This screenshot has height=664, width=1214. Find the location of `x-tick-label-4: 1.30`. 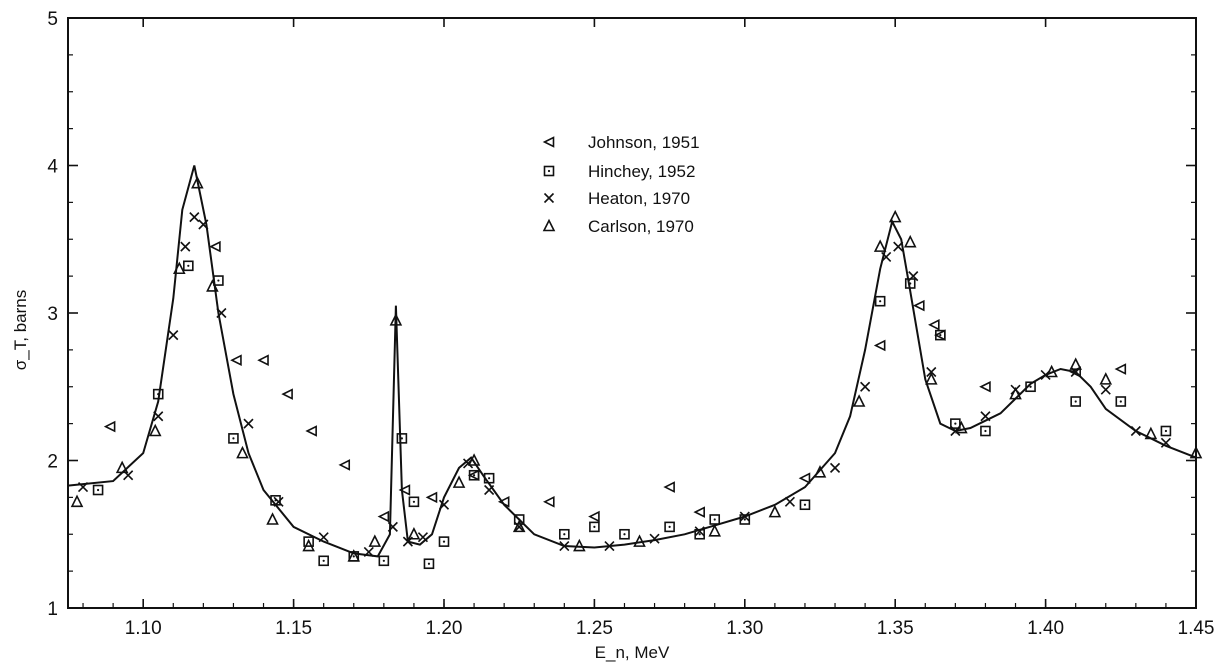

x-tick-label-4: 1.30 is located at coordinates (744, 628).